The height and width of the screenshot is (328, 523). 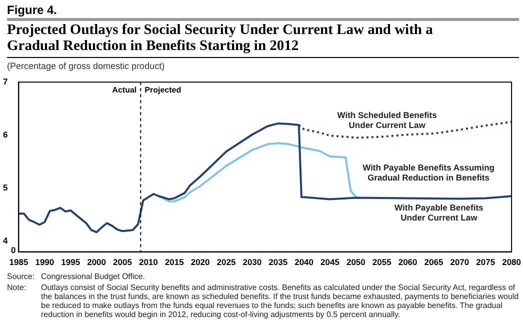 I want to click on series-label: With Scheduled Benefits Under Current Law, so click(x=387, y=120).